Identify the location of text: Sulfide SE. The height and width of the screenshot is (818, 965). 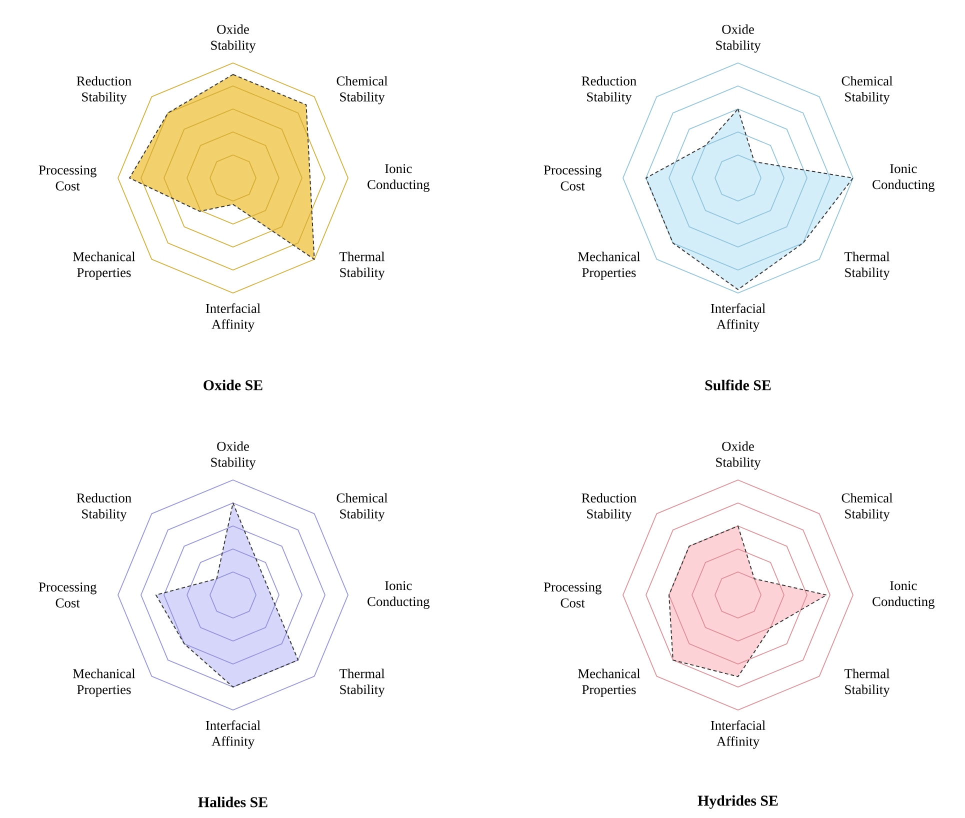
(738, 385).